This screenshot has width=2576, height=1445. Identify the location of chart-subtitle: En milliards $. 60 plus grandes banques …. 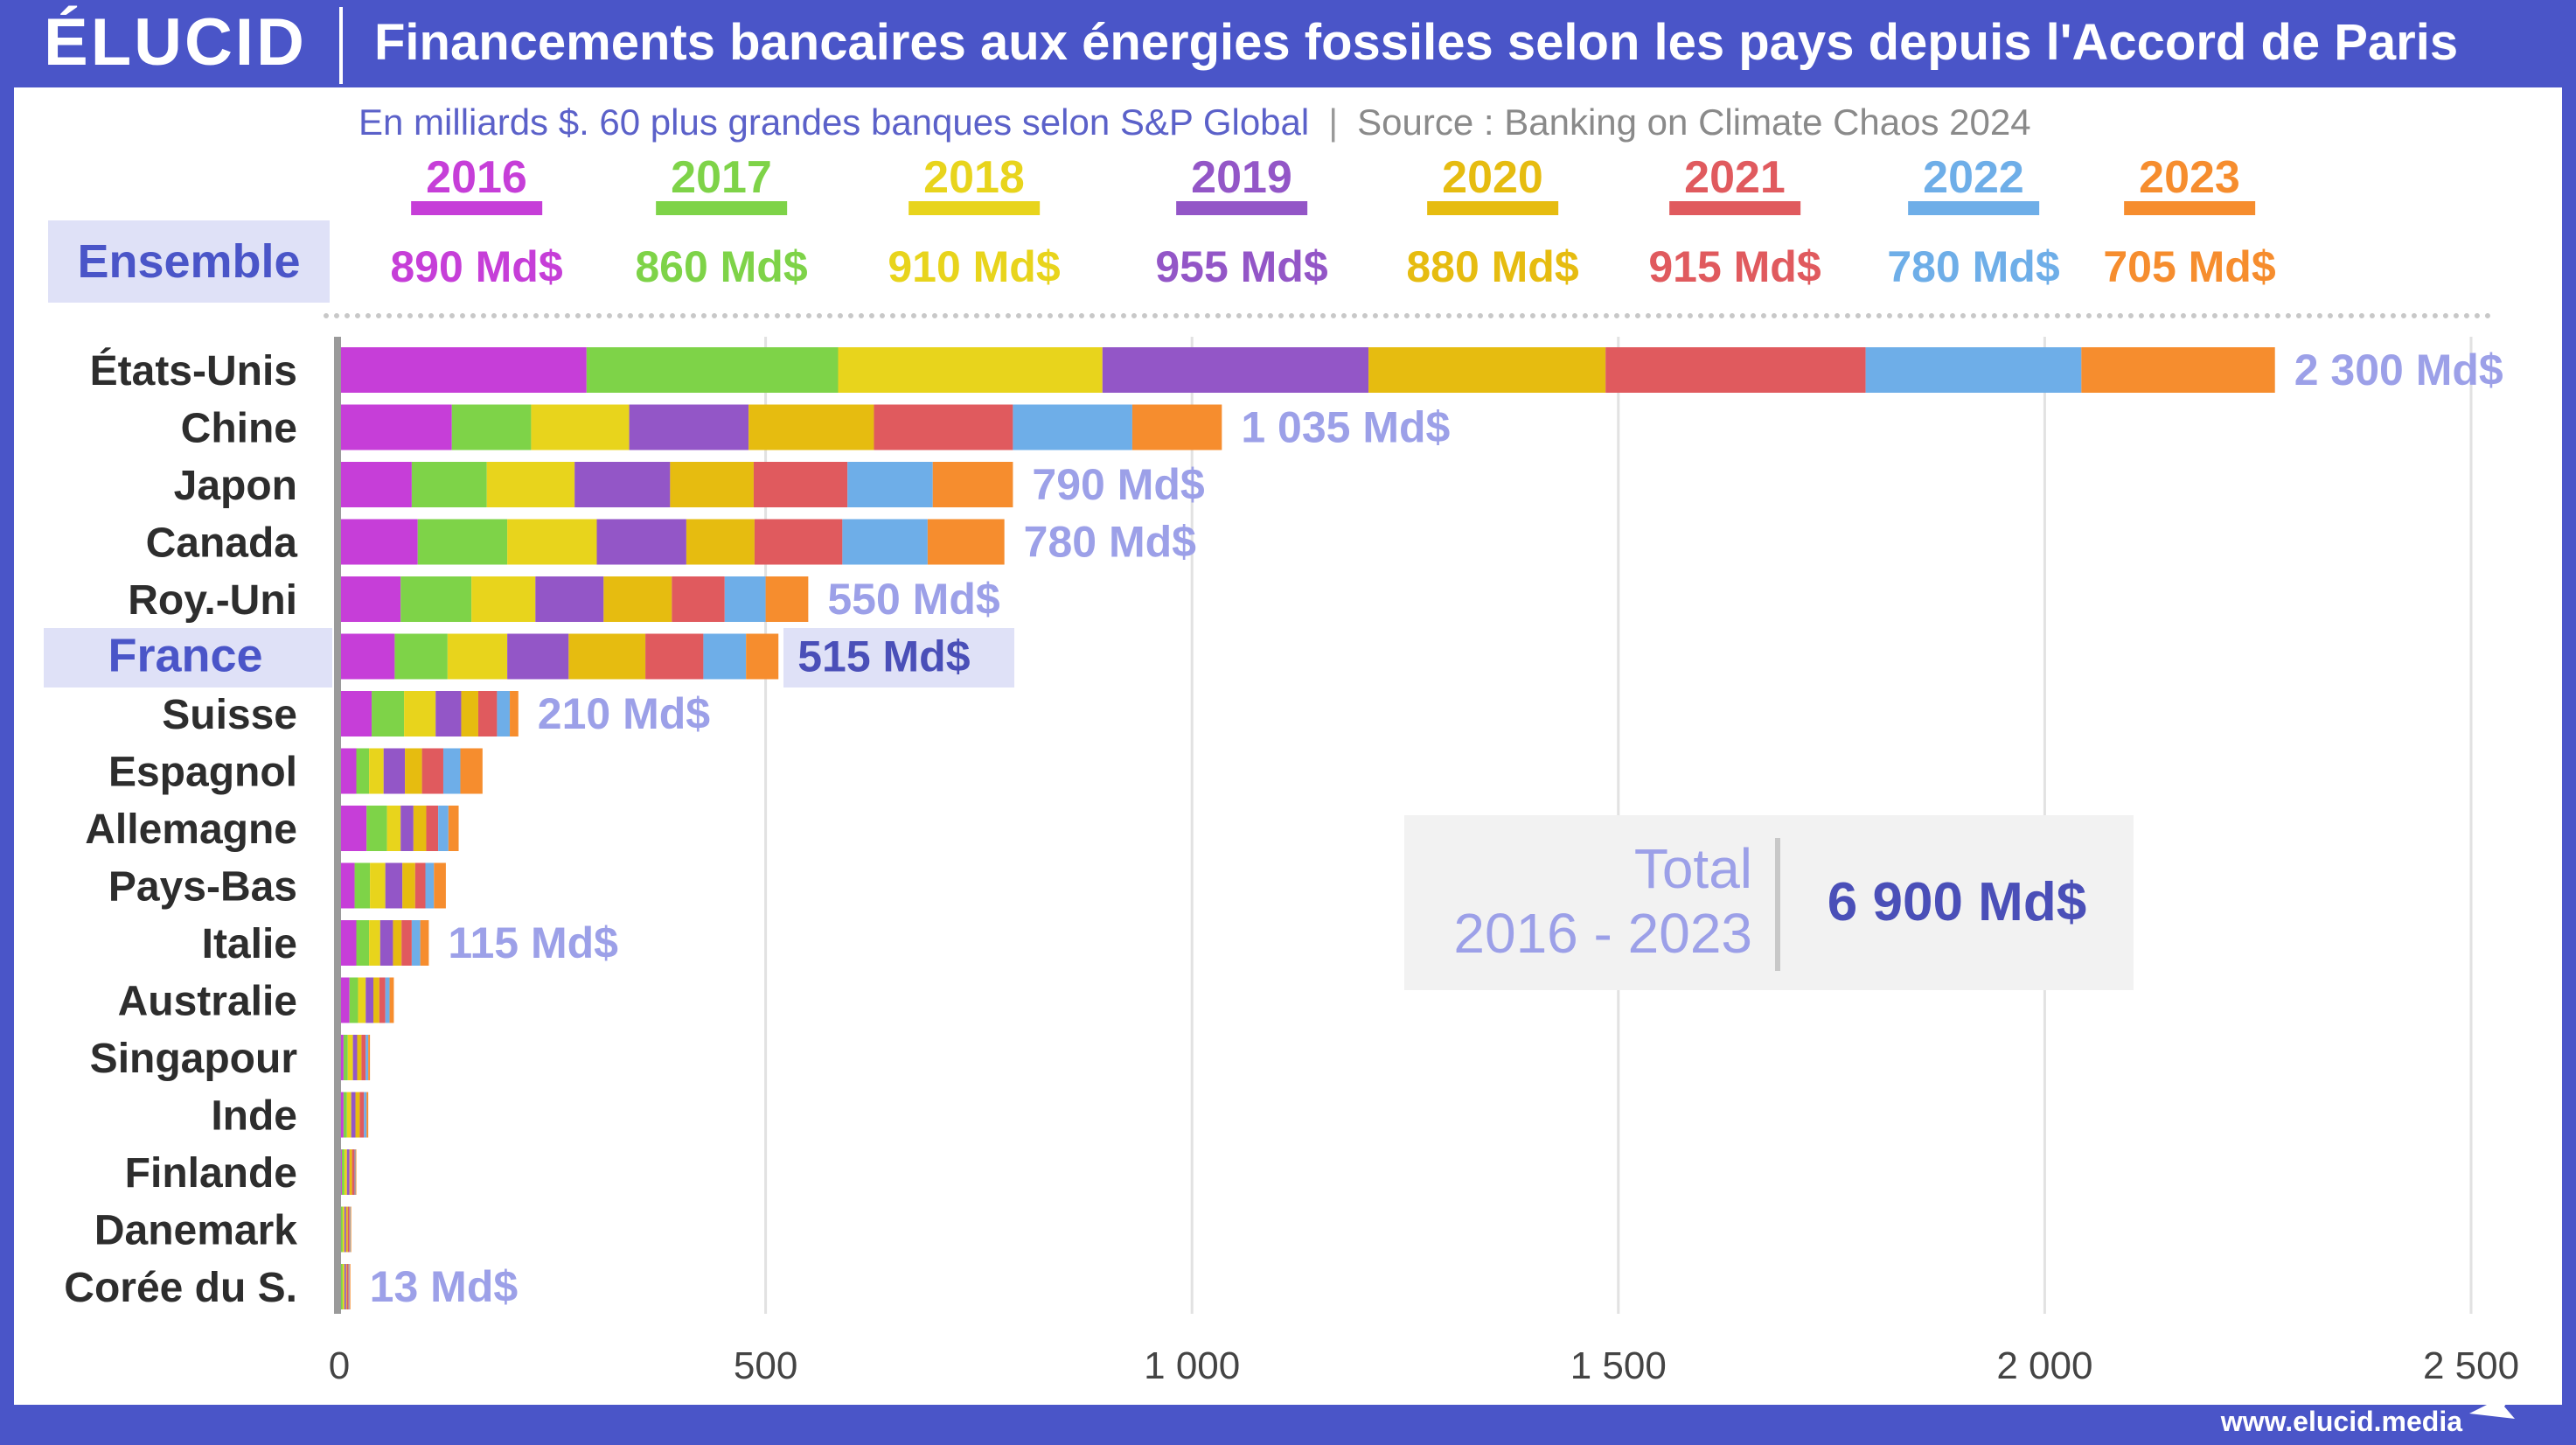
(1195, 122).